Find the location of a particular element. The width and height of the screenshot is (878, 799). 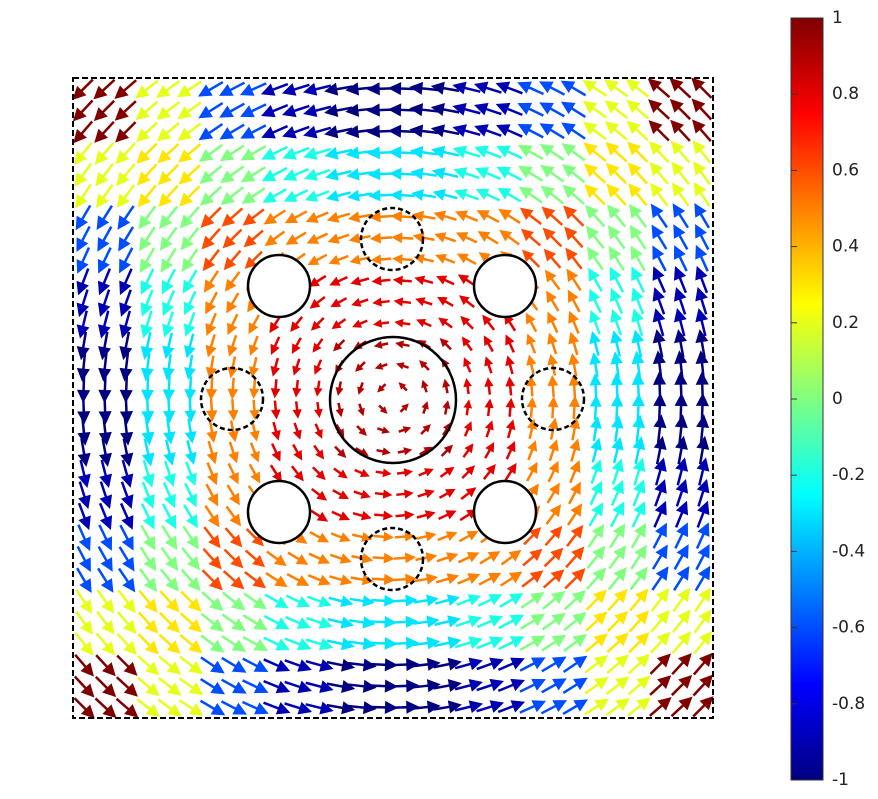

colorbar-tick-label: 0 is located at coordinates (837, 399).